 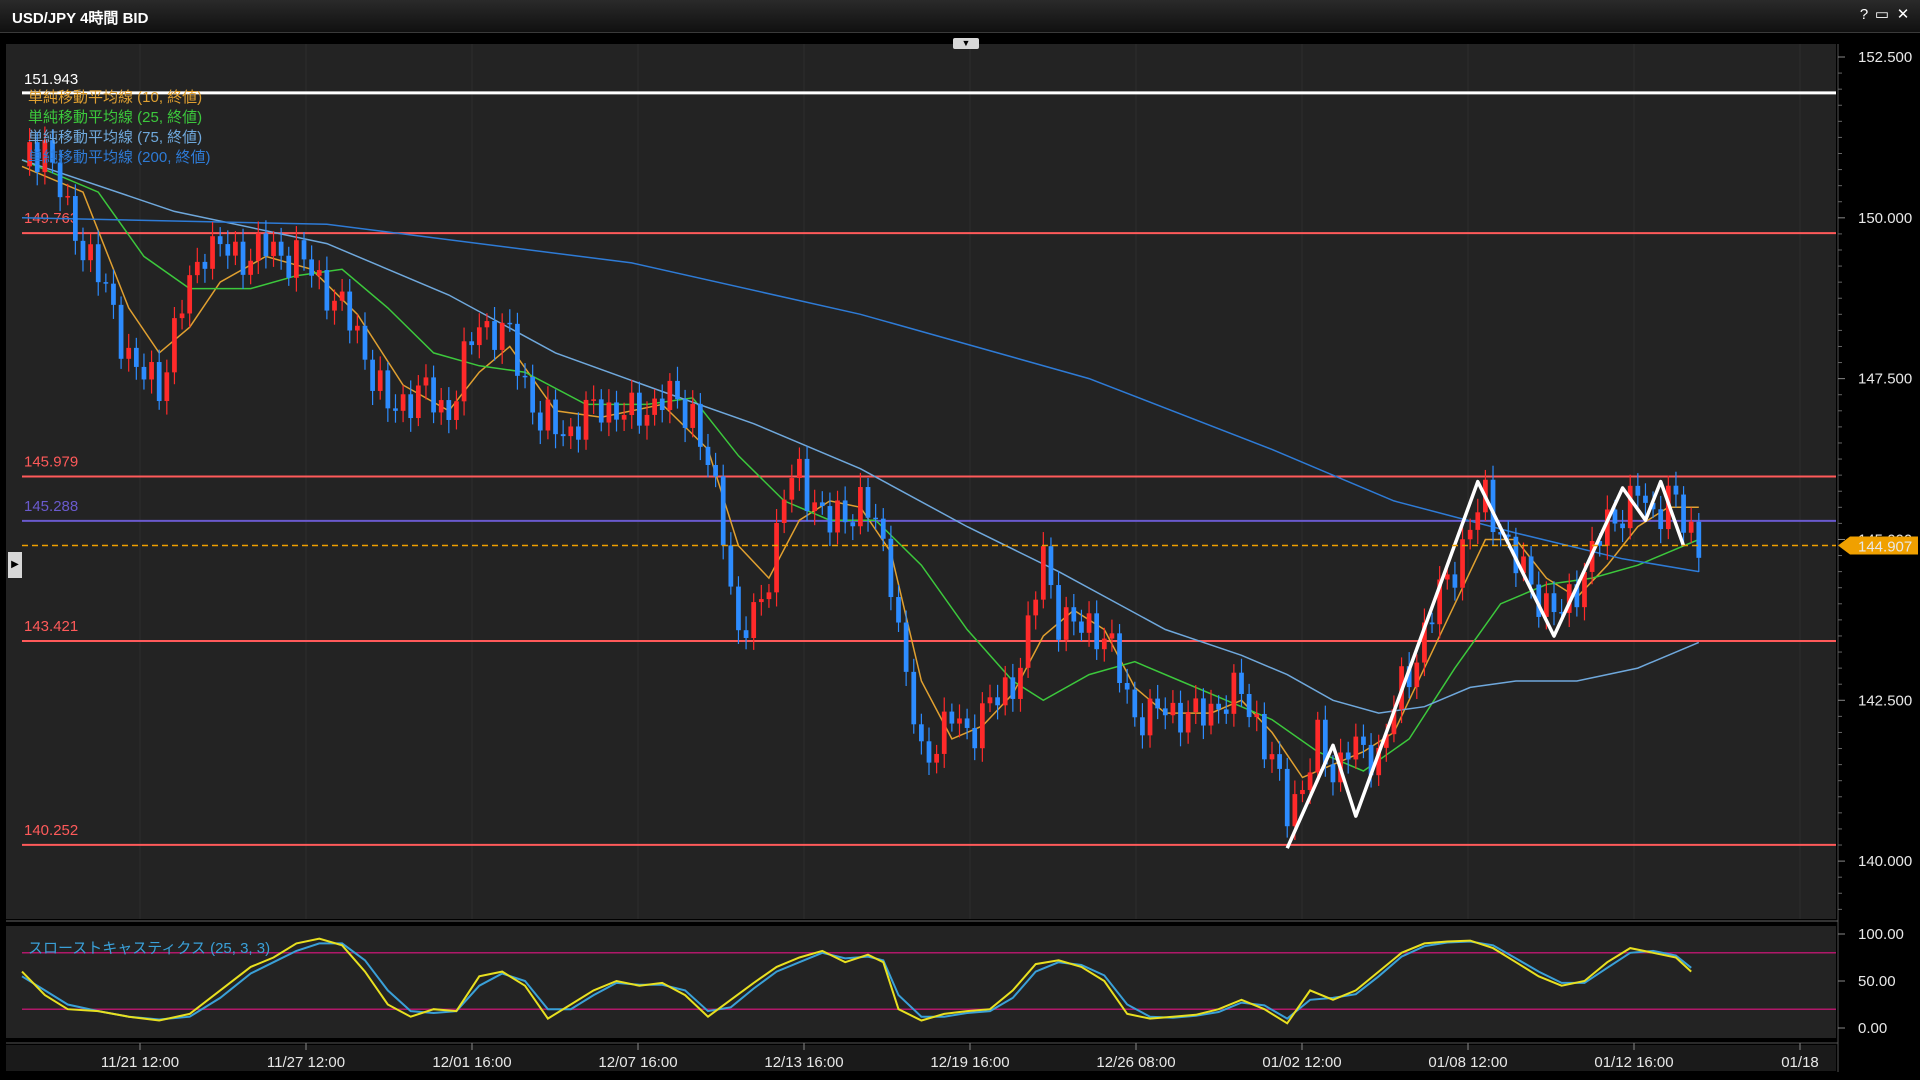 I want to click on zigzag-pattern-line, so click(x=1485, y=664).